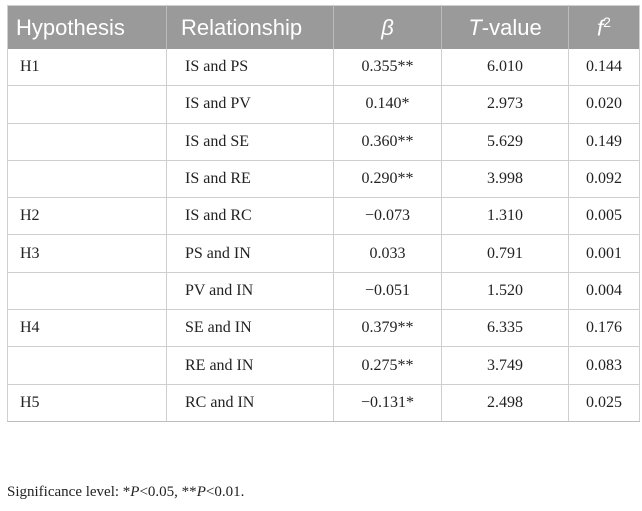 The image size is (642, 511). What do you see at coordinates (387, 141) in the screenshot?
I see `cell-beta: 0.360**` at bounding box center [387, 141].